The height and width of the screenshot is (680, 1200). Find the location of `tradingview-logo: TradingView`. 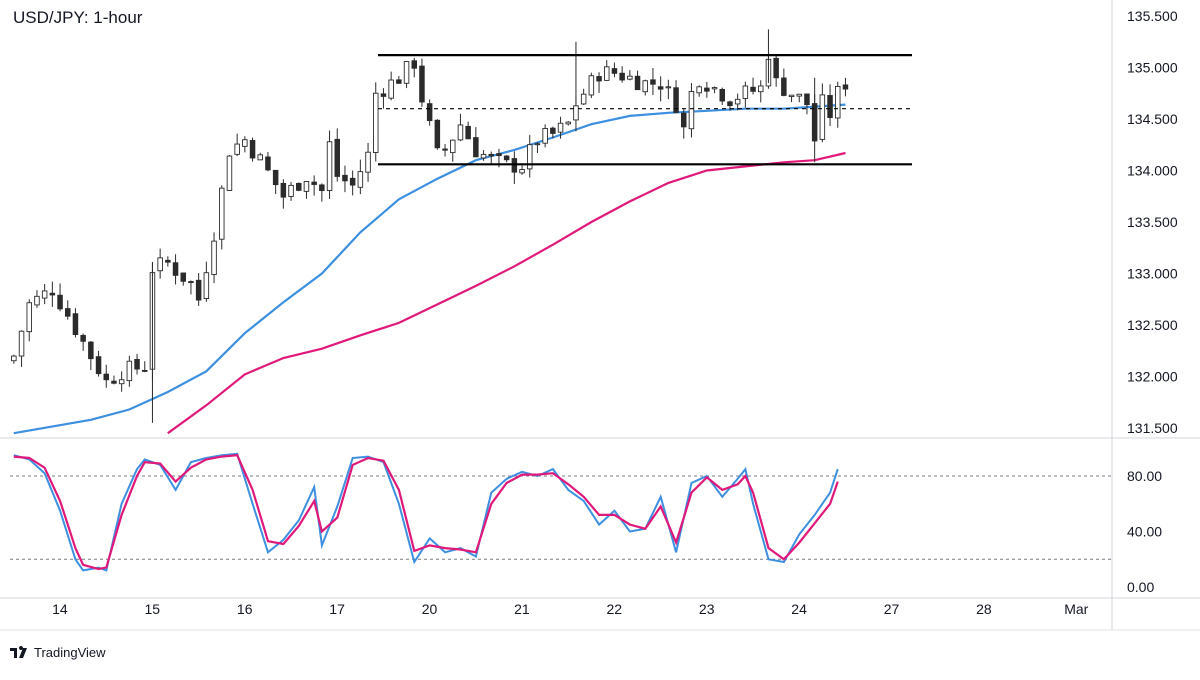

tradingview-logo: TradingView is located at coordinates (58, 652).